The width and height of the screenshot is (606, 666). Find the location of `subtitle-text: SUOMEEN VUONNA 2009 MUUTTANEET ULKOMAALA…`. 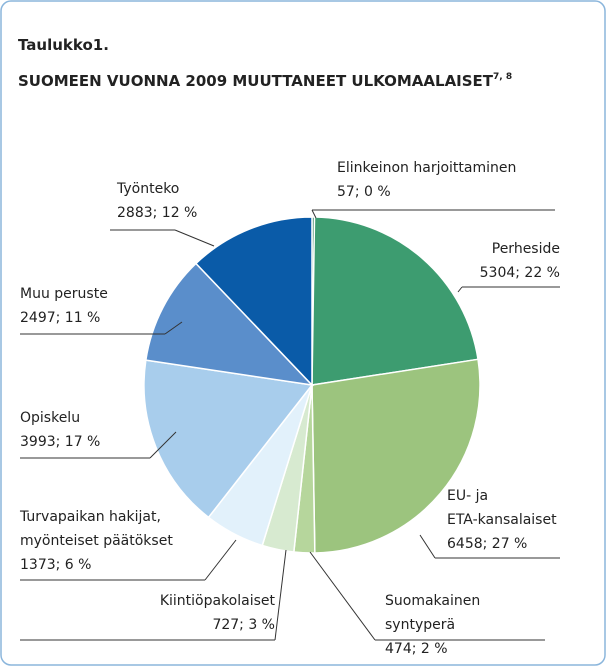

subtitle-text: SUOMEEN VUONNA 2009 MUUTTANEET ULKOMAALA… is located at coordinates (256, 81).